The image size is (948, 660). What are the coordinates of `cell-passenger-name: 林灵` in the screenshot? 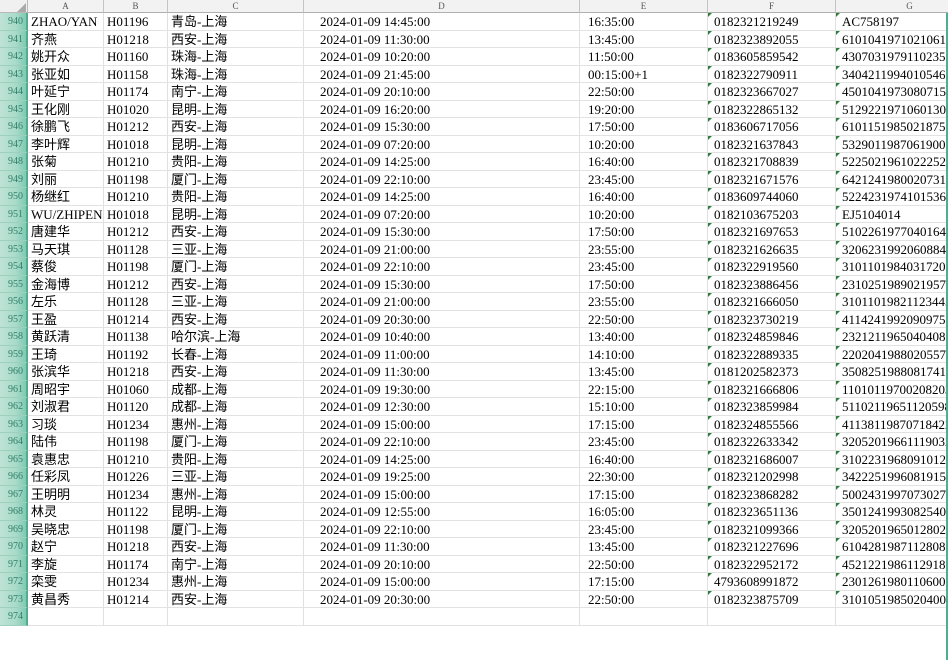 It's located at (66, 511).